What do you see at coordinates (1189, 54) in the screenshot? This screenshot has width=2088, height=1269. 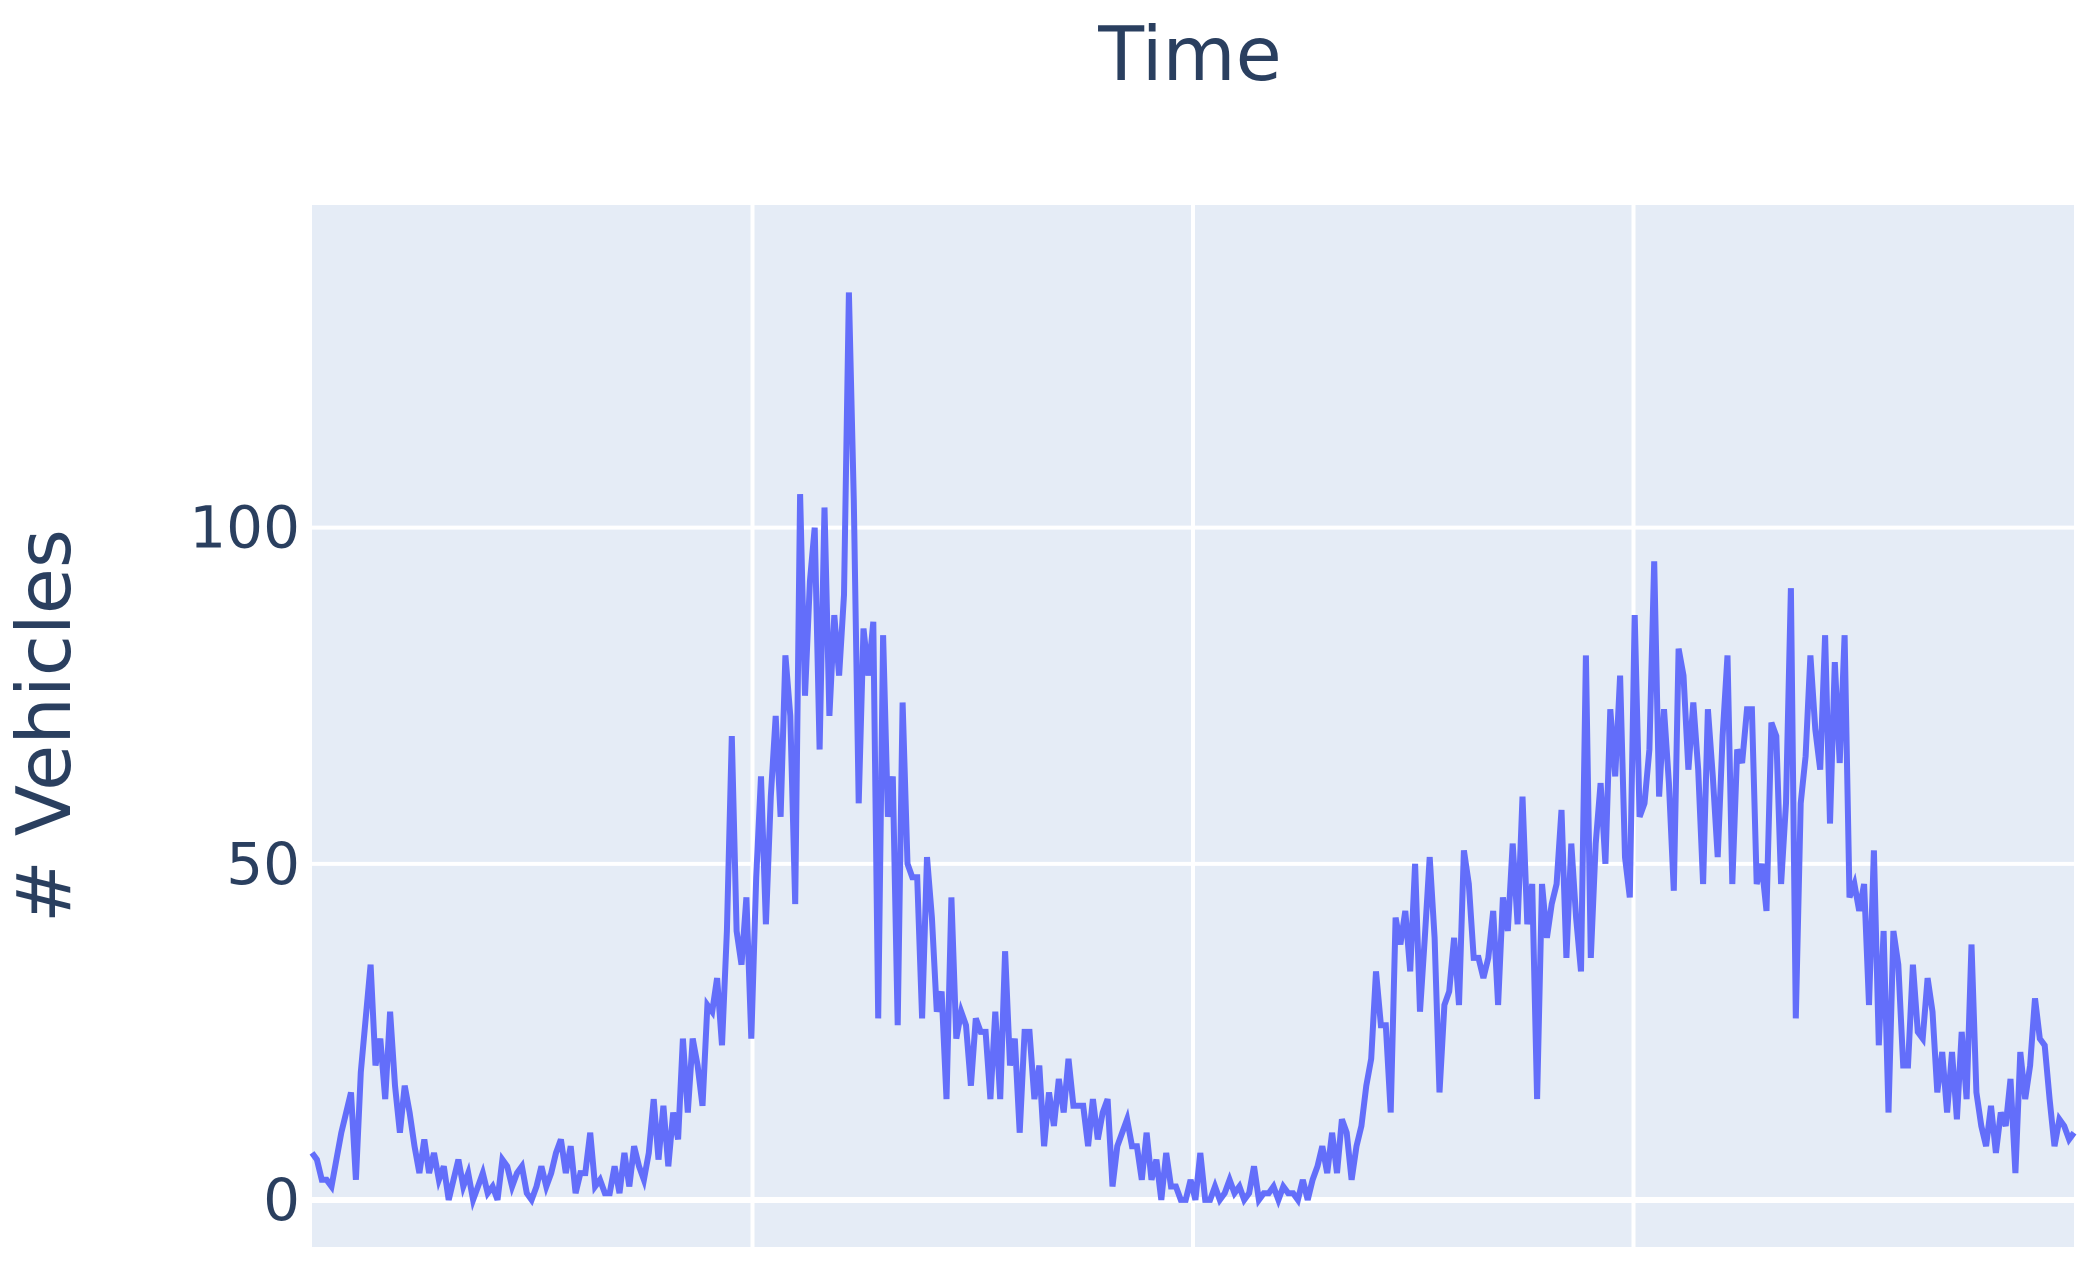 I see `x-axis-title: Time` at bounding box center [1189, 54].